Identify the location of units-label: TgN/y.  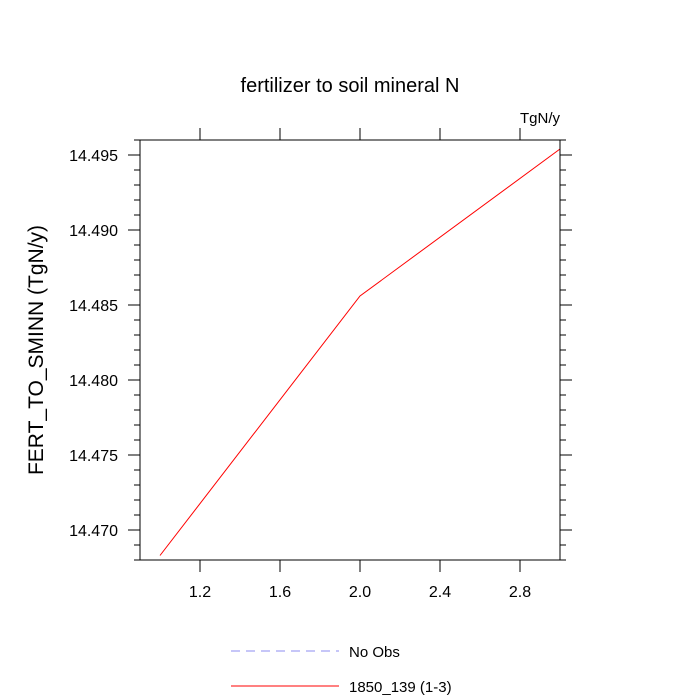
(540, 118).